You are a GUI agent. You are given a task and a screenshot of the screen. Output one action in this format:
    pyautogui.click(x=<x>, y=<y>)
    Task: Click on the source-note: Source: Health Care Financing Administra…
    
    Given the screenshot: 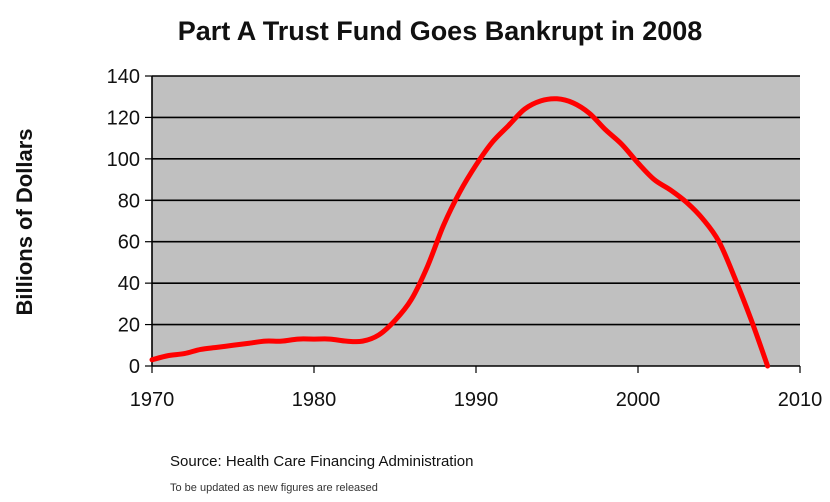 What is the action you would take?
    pyautogui.click(x=322, y=461)
    